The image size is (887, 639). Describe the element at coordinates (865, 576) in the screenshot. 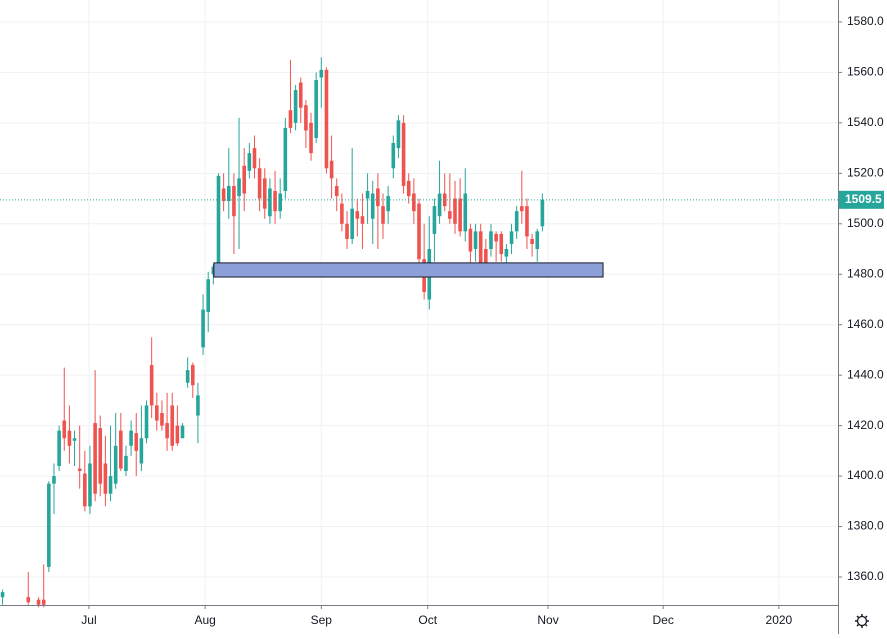

I see `y-tick-label: 1360.0` at that location.